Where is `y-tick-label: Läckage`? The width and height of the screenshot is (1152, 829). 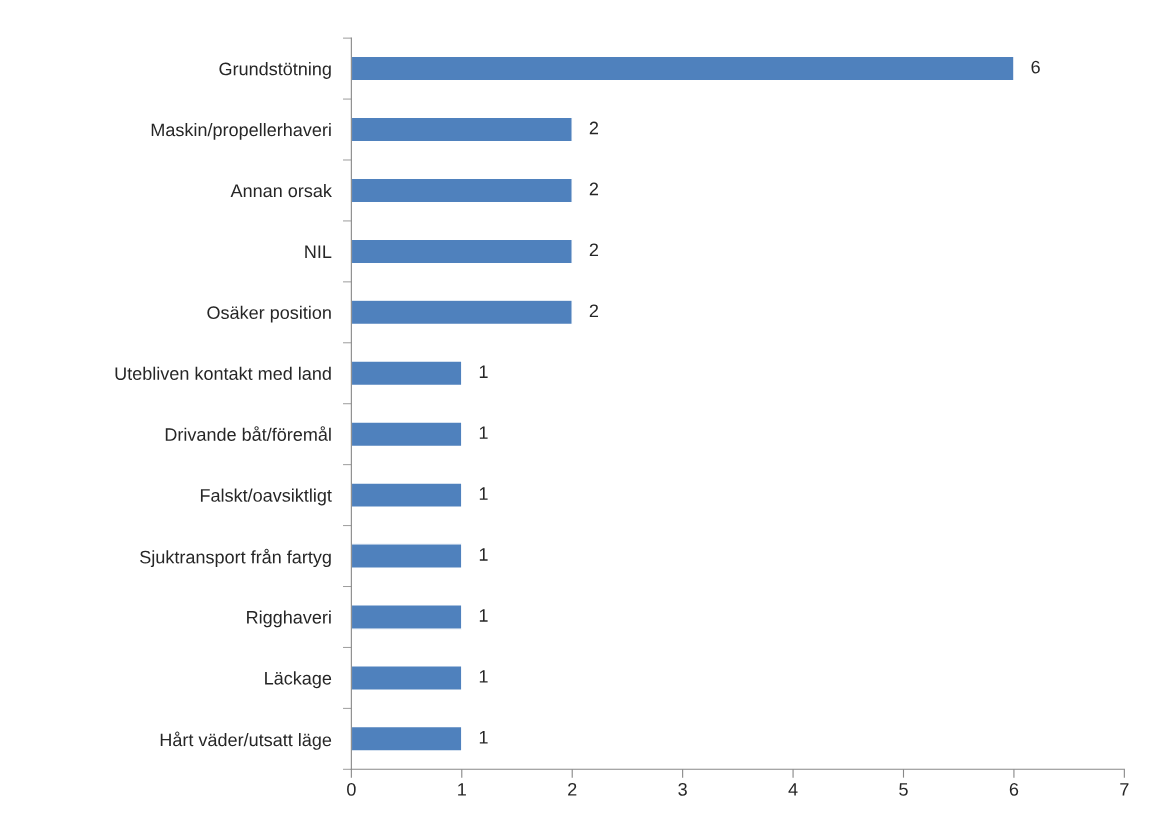 y-tick-label: Läckage is located at coordinates (298, 680).